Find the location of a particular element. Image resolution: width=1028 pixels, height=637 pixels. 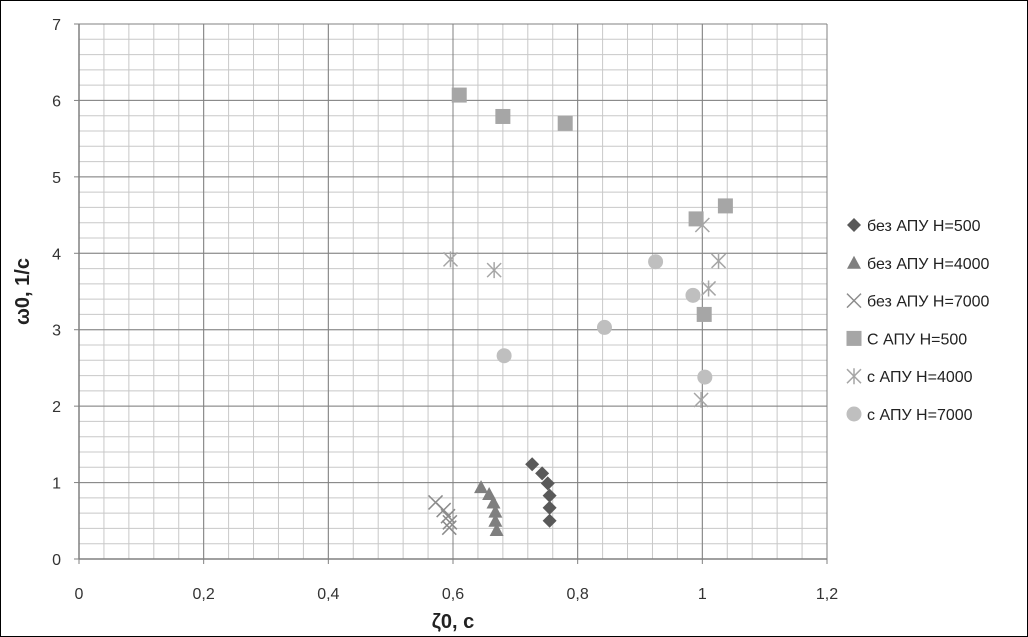

legend-label: без АПУ Н=7000 is located at coordinates (928, 302).